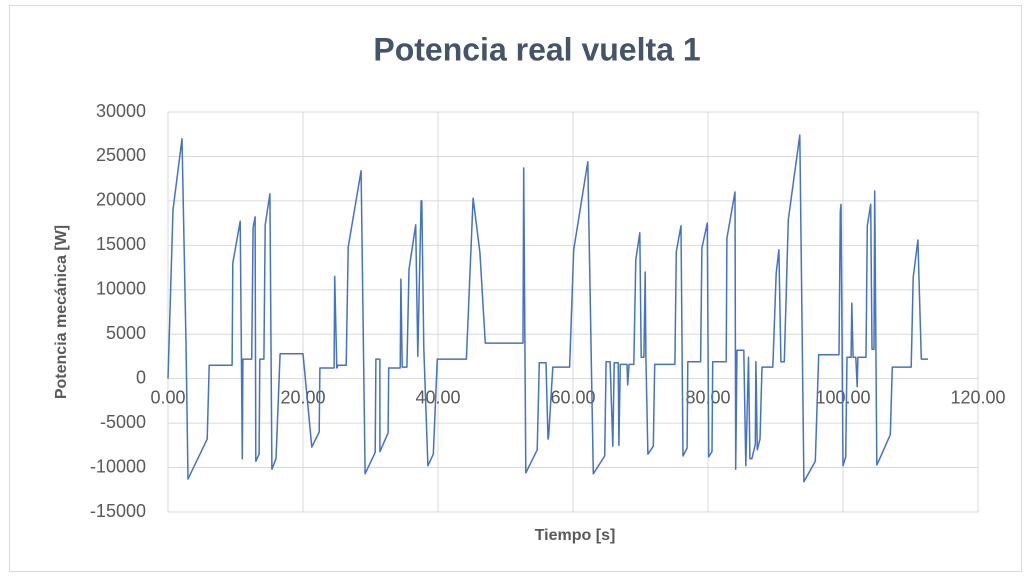 This screenshot has width=1031, height=578. What do you see at coordinates (536, 49) in the screenshot?
I see `chart-title: Potencia real vuelta 1` at bounding box center [536, 49].